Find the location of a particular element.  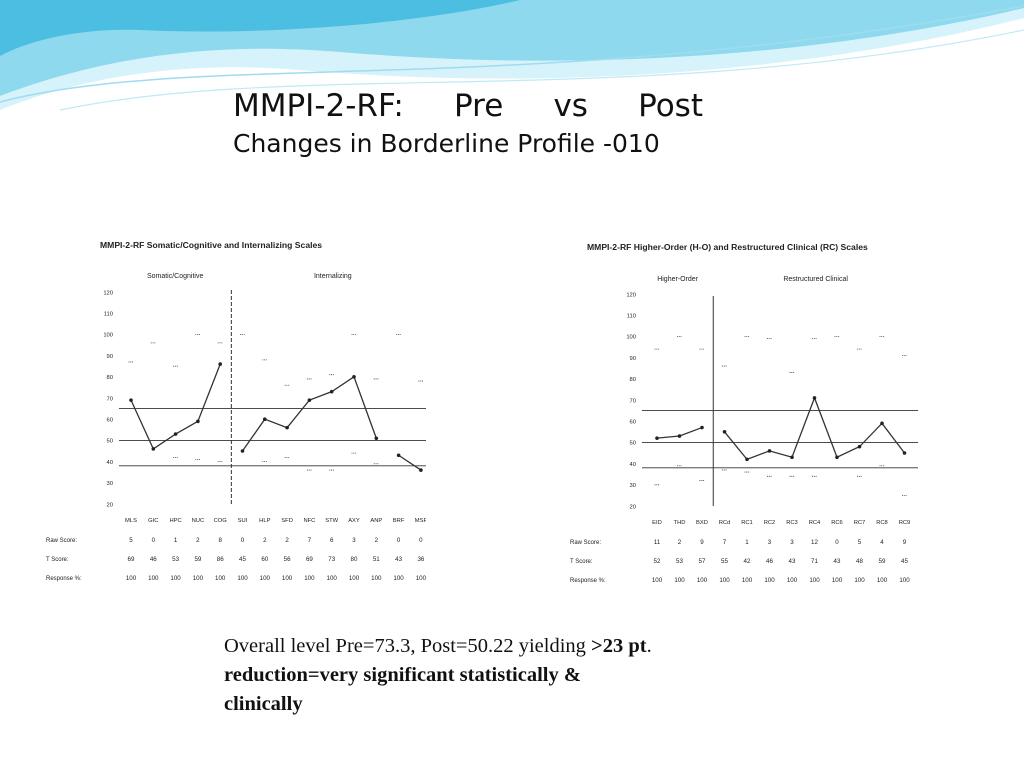

table-cell: 6 is located at coordinates (332, 540).